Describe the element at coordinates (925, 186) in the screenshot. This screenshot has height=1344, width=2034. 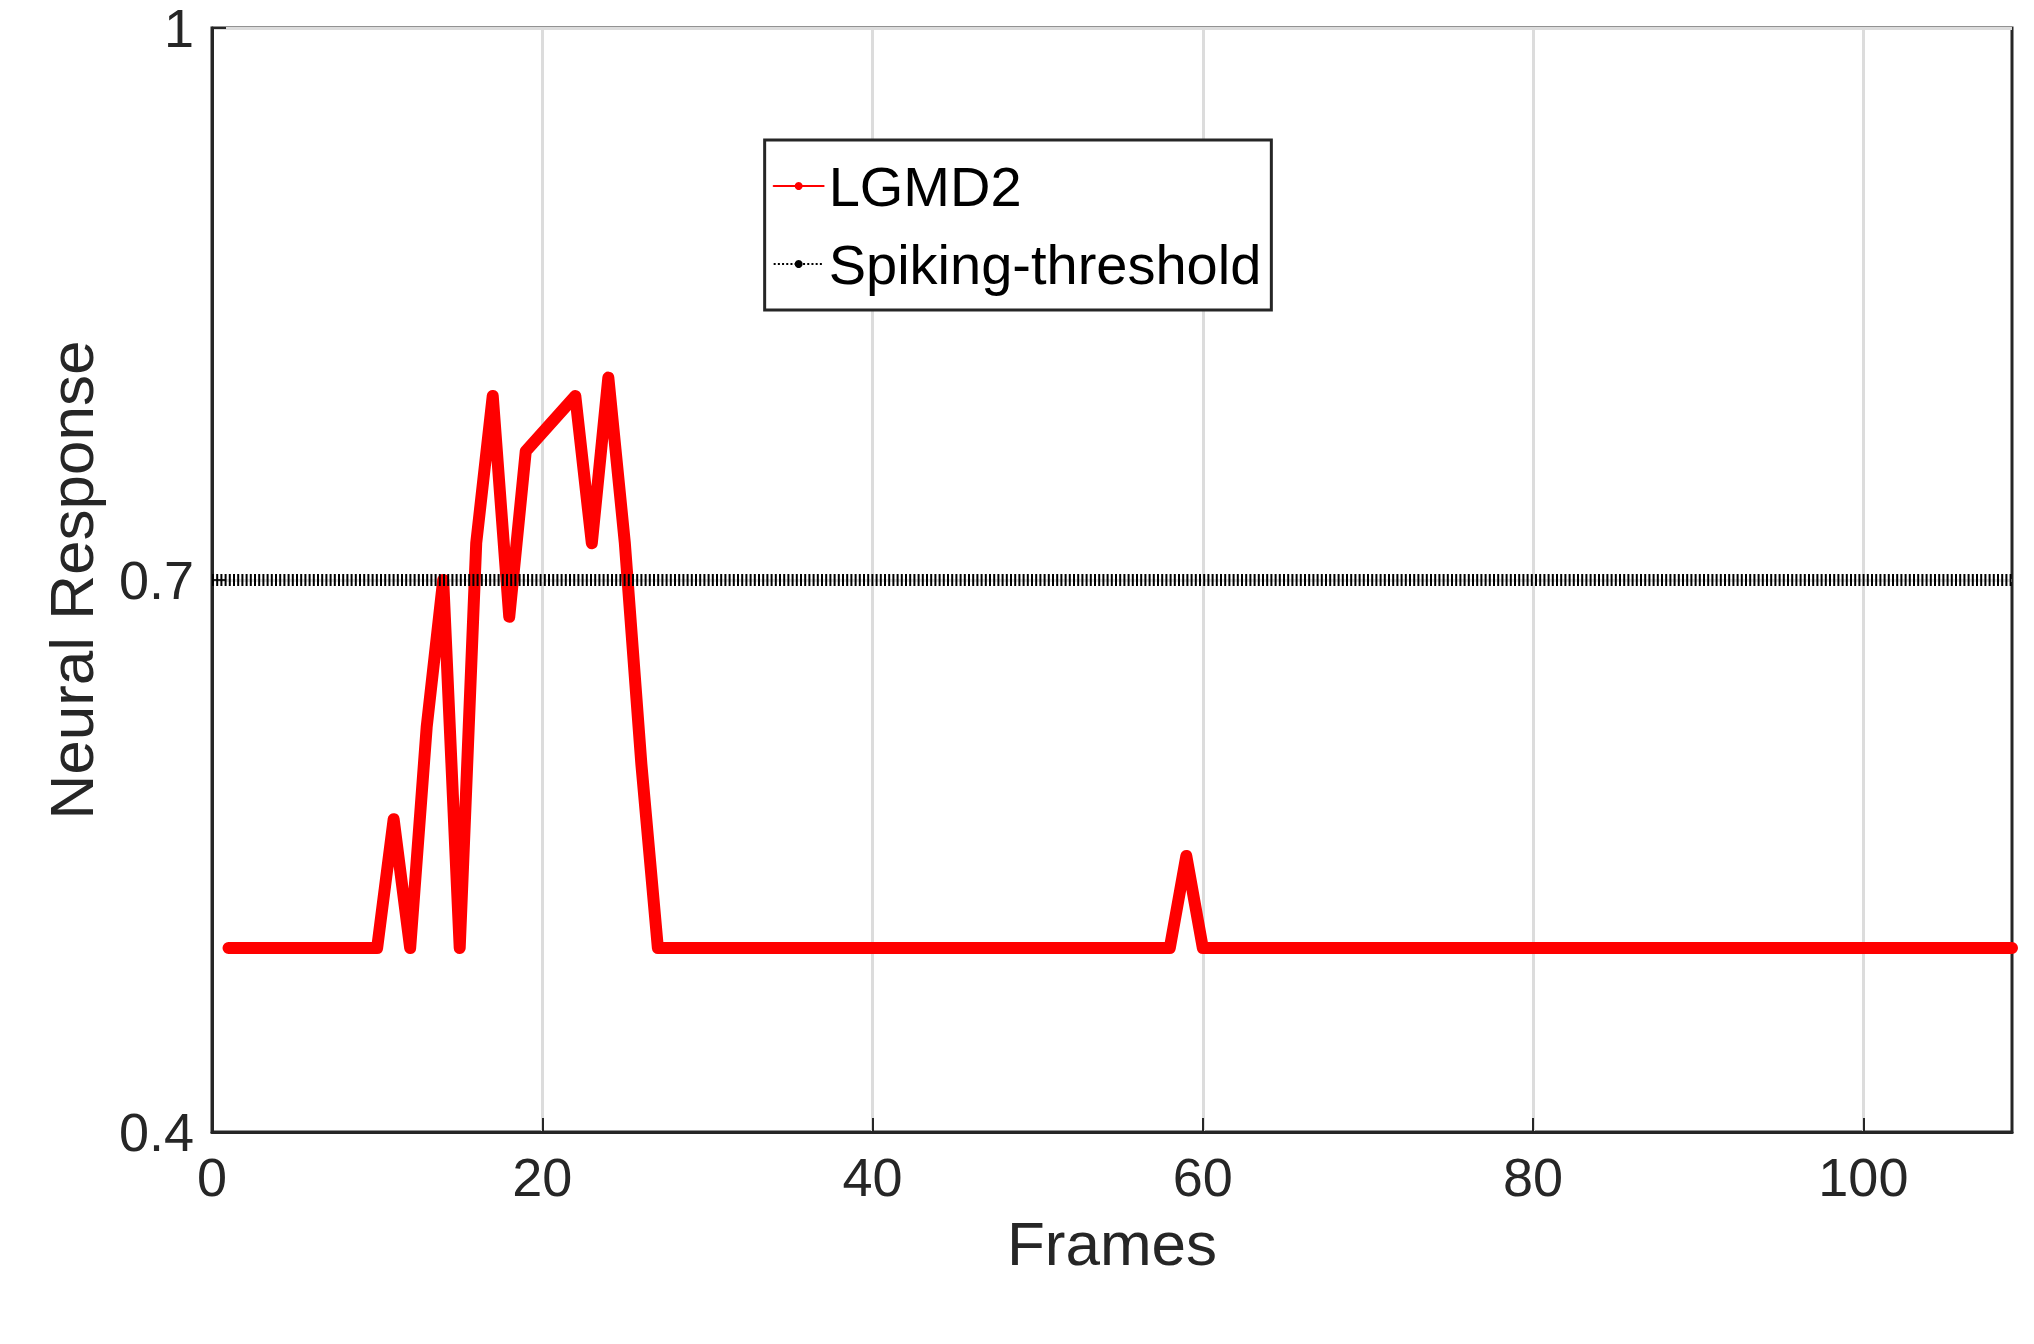
I see `legend-label: LGMD2` at that location.